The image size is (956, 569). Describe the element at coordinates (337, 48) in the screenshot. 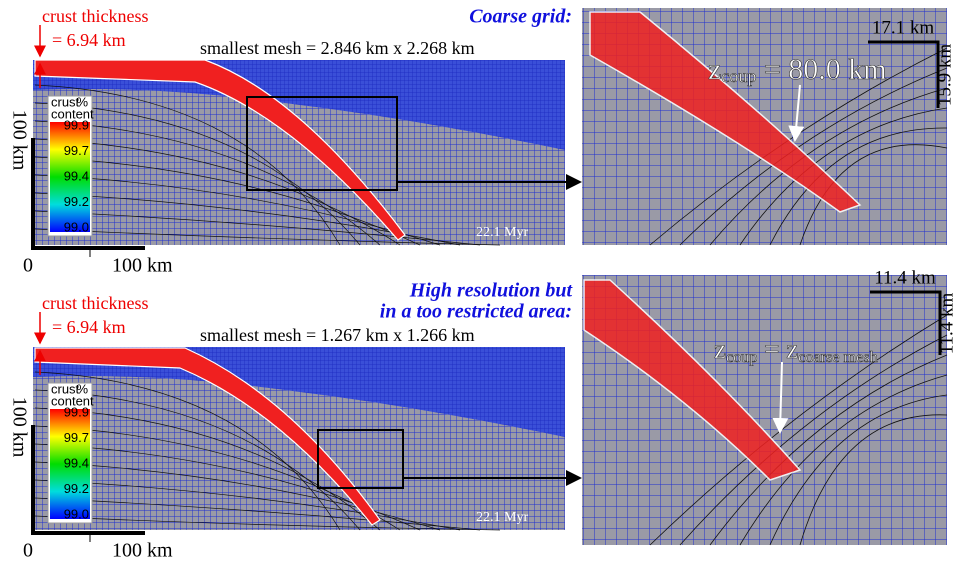

I see `mesh-label: smallest mesh = 2.846 km x 2.268 km` at that location.